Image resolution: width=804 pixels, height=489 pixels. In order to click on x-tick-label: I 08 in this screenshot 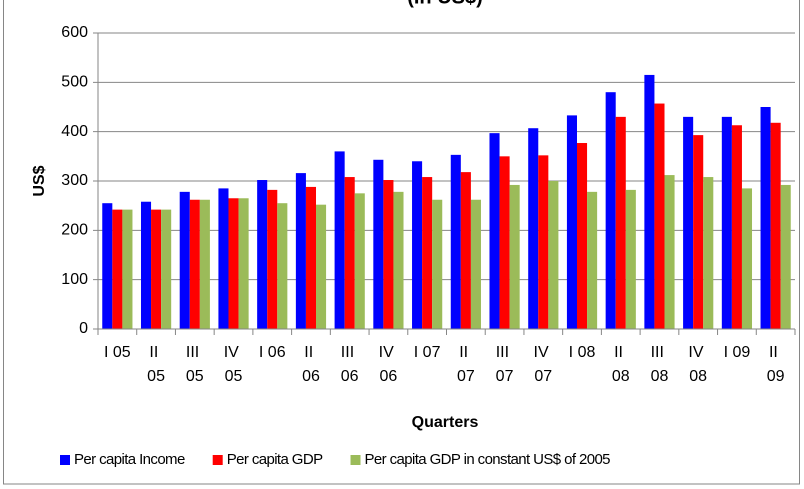, I will do `click(582, 352)`.